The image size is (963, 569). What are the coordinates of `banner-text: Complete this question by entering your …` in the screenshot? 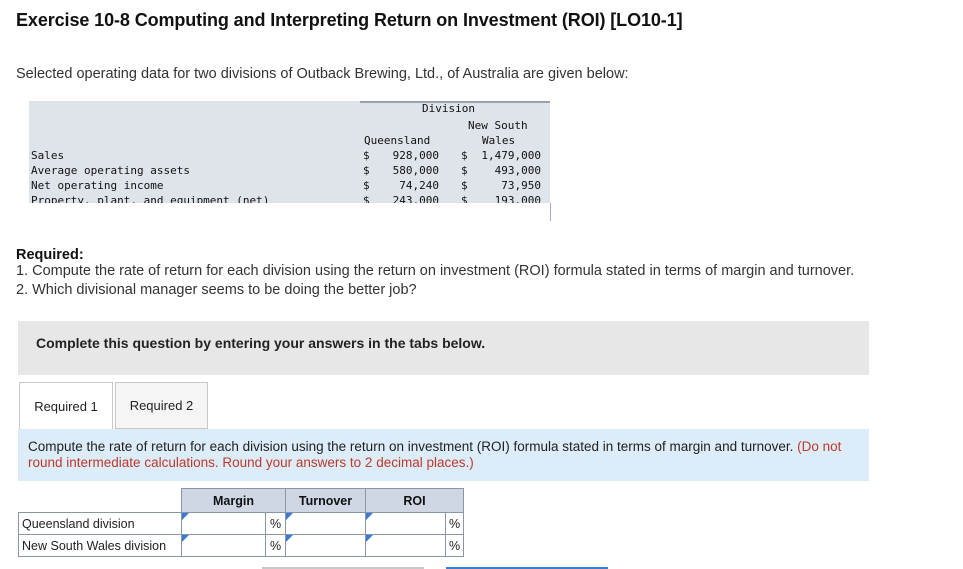 It's located at (261, 343).